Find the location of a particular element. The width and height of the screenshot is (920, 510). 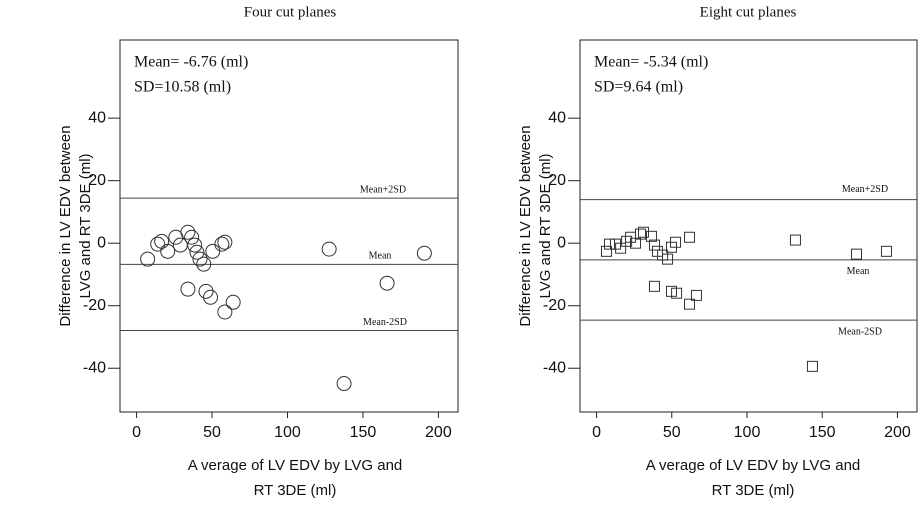

annotation: SD=10.58 (ml) is located at coordinates (182, 87).